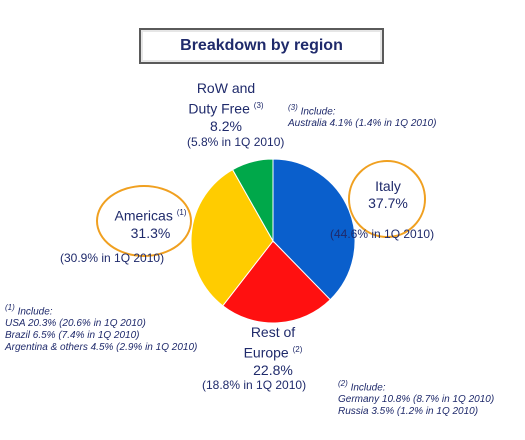  I want to click on rest-of-europe-prior: (18.8% in 1Q 2010), so click(254, 385).